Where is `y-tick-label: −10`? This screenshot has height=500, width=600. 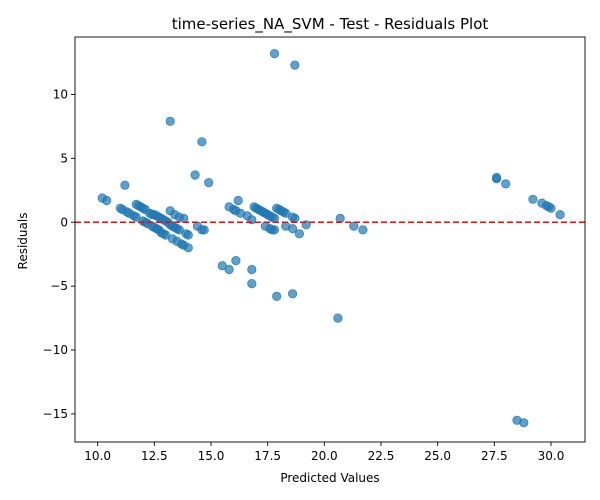
y-tick-label: −10 is located at coordinates (55, 350).